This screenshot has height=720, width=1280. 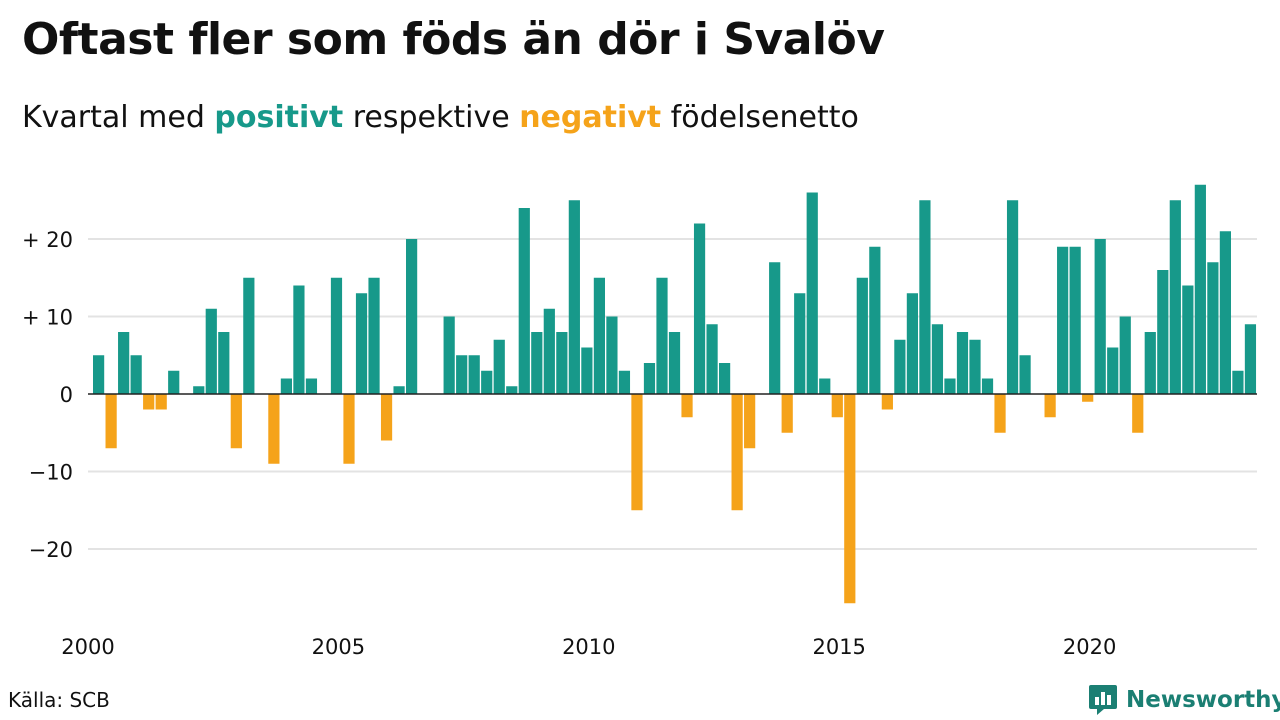 I want to click on brand-logo: Newsworthy, so click(x=1184, y=700).